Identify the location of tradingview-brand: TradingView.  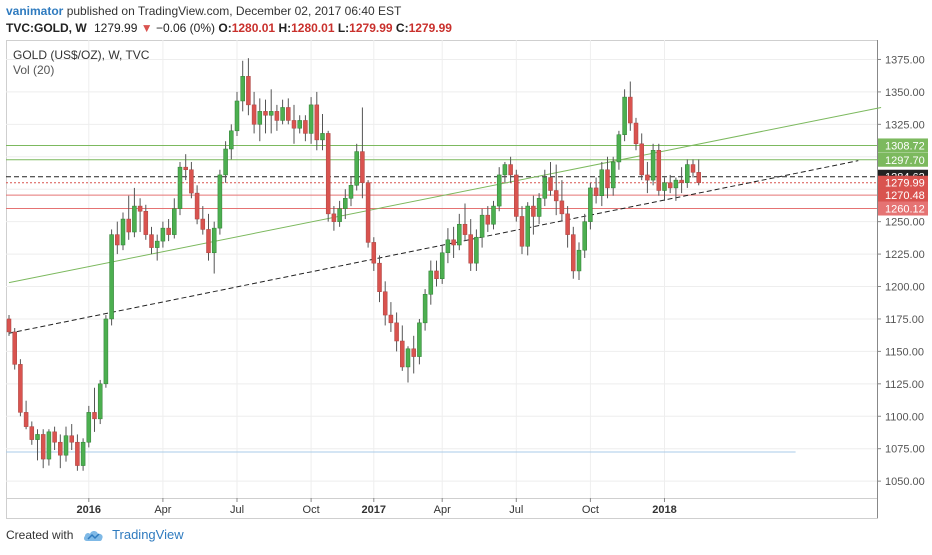
(148, 534).